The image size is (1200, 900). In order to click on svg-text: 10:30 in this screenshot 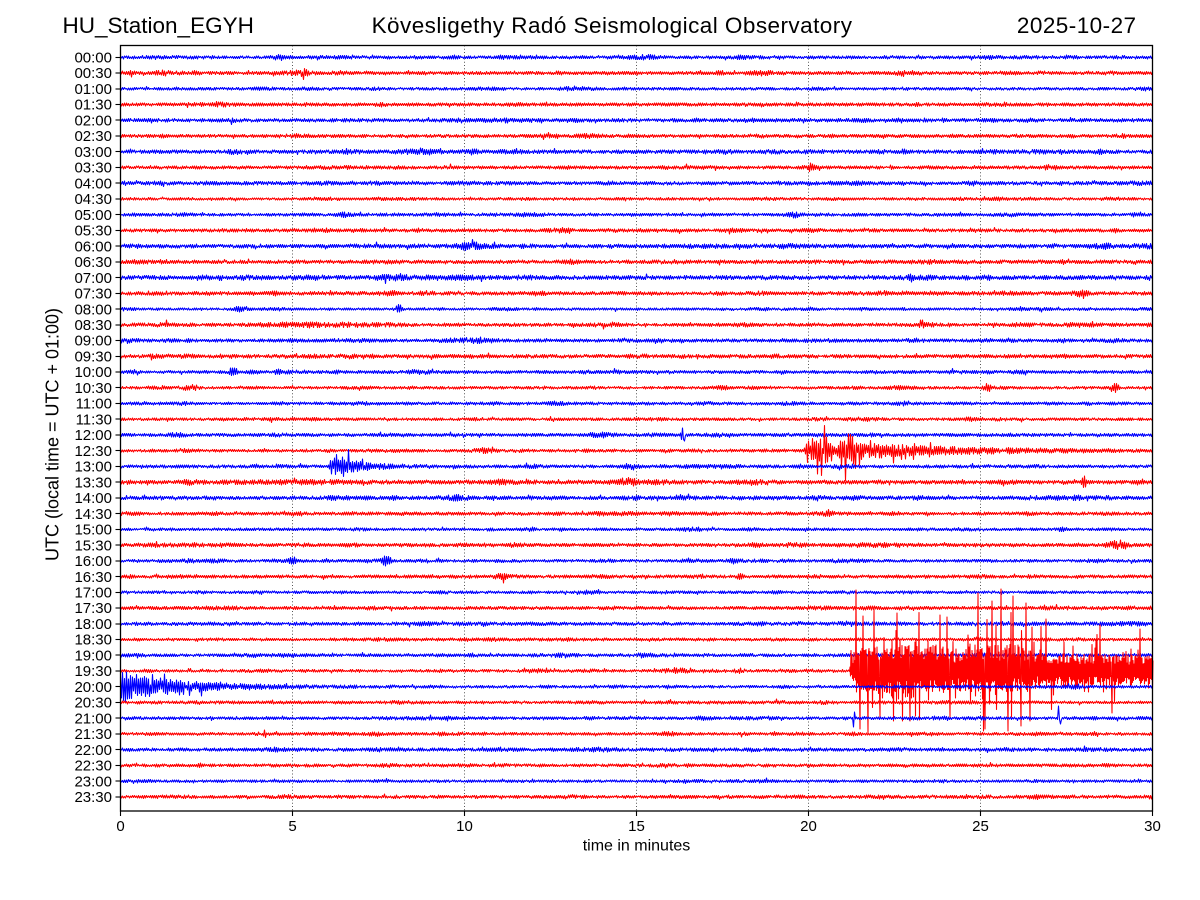, I will do `click(93, 388)`.